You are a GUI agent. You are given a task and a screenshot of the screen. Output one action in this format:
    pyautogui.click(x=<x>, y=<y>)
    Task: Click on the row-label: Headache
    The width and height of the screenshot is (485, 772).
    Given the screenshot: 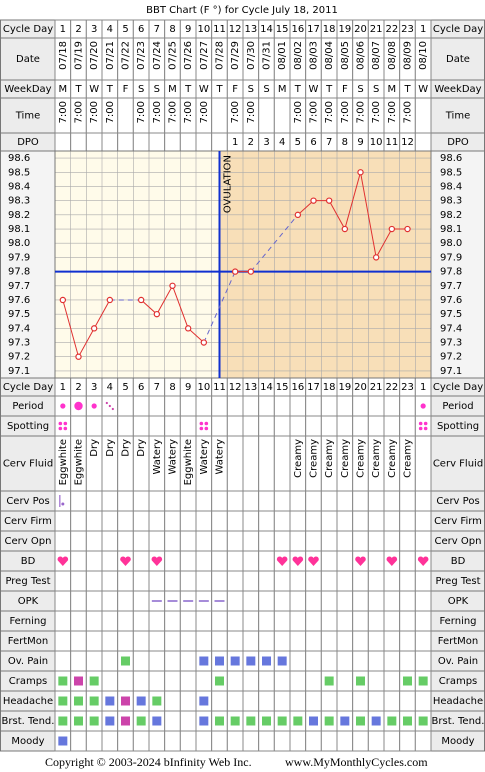 What is the action you would take?
    pyautogui.click(x=28, y=701)
    